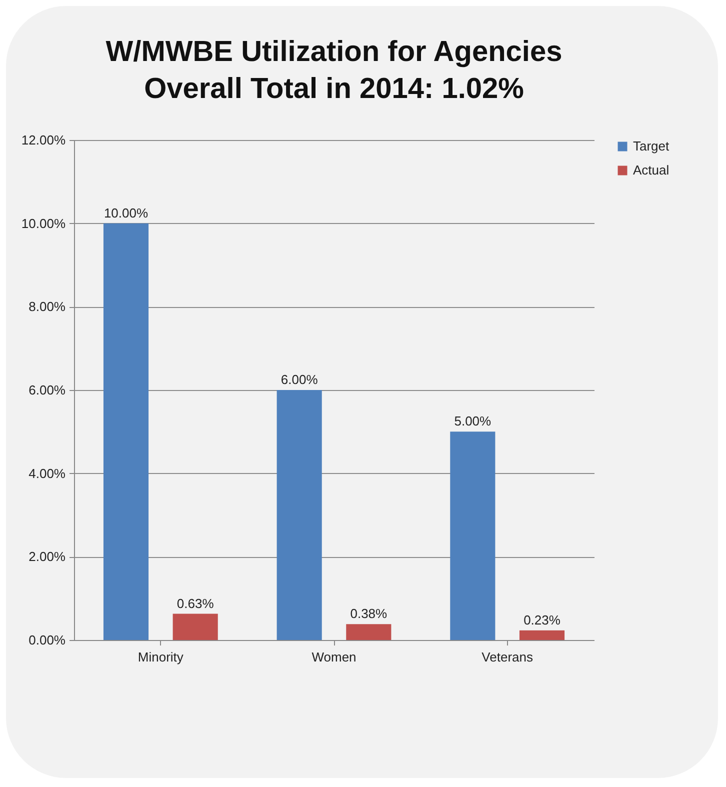 This screenshot has width=726, height=787. Describe the element at coordinates (542, 620) in the screenshot. I see `data-label: 0.23%` at that location.